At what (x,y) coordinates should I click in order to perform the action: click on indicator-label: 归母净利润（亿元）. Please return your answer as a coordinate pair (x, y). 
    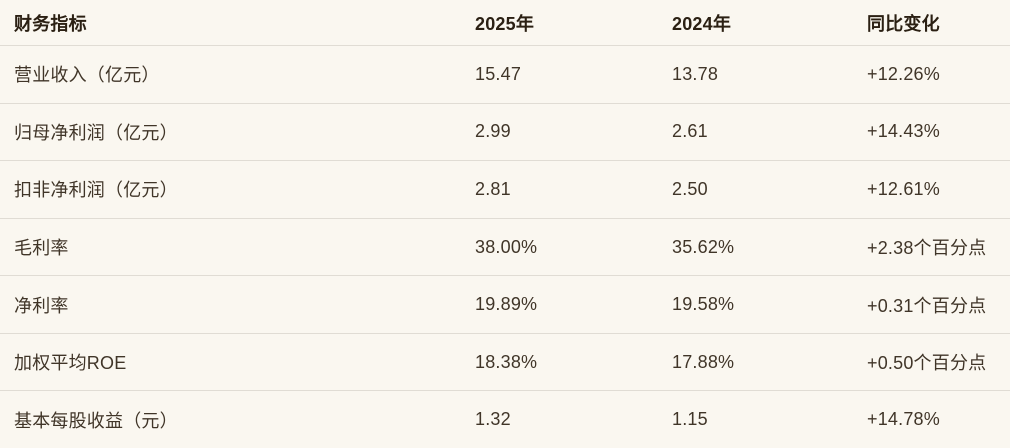
    Looking at the image, I should click on (96, 132).